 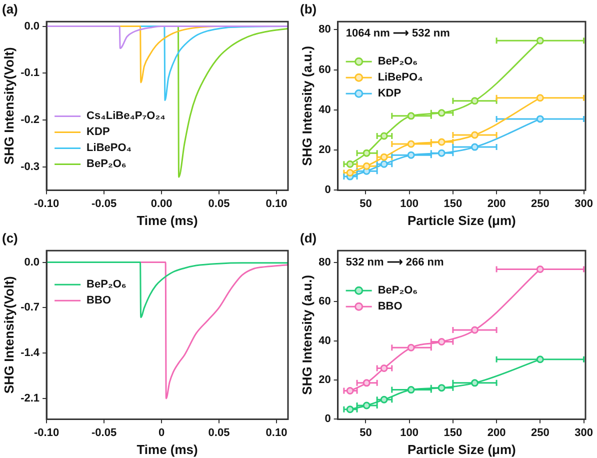 What do you see at coordinates (308, 8) in the screenshot?
I see `chart-title: (b)` at bounding box center [308, 8].